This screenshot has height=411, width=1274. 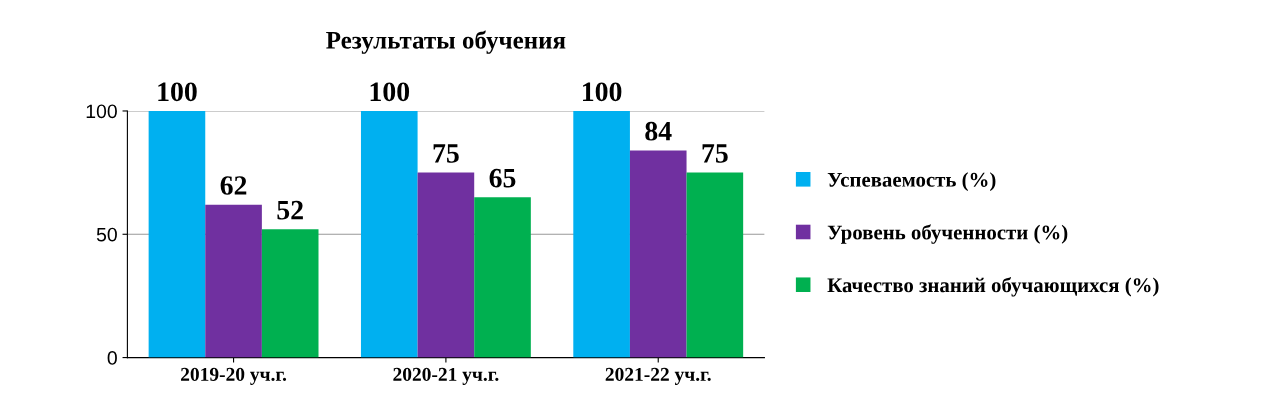 What do you see at coordinates (234, 376) in the screenshot?
I see `x-tick-label: 2019-20 уч.г.` at bounding box center [234, 376].